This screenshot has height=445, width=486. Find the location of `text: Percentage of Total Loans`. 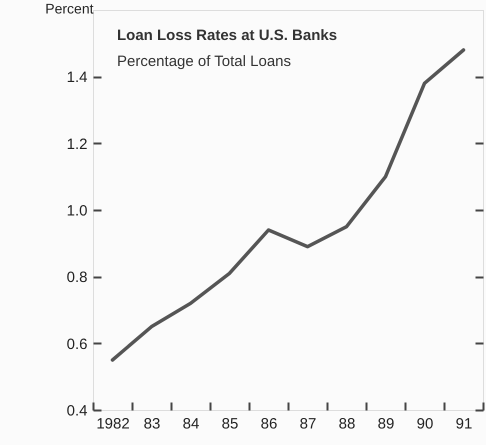

text: Percentage of Total Loans is located at coordinates (204, 61).